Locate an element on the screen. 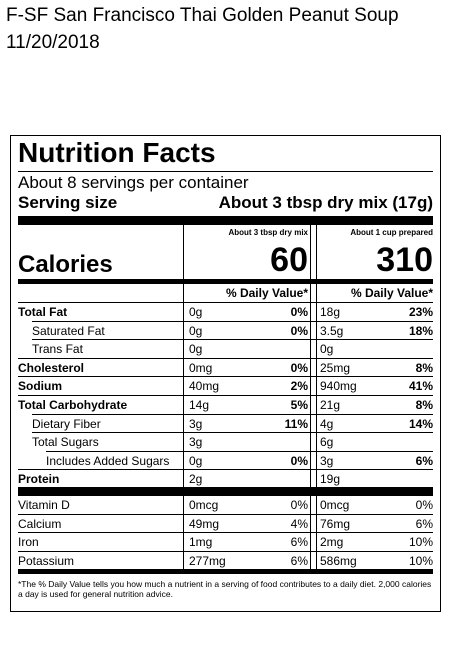  nutrient-name: Total Sugars is located at coordinates (65, 442).